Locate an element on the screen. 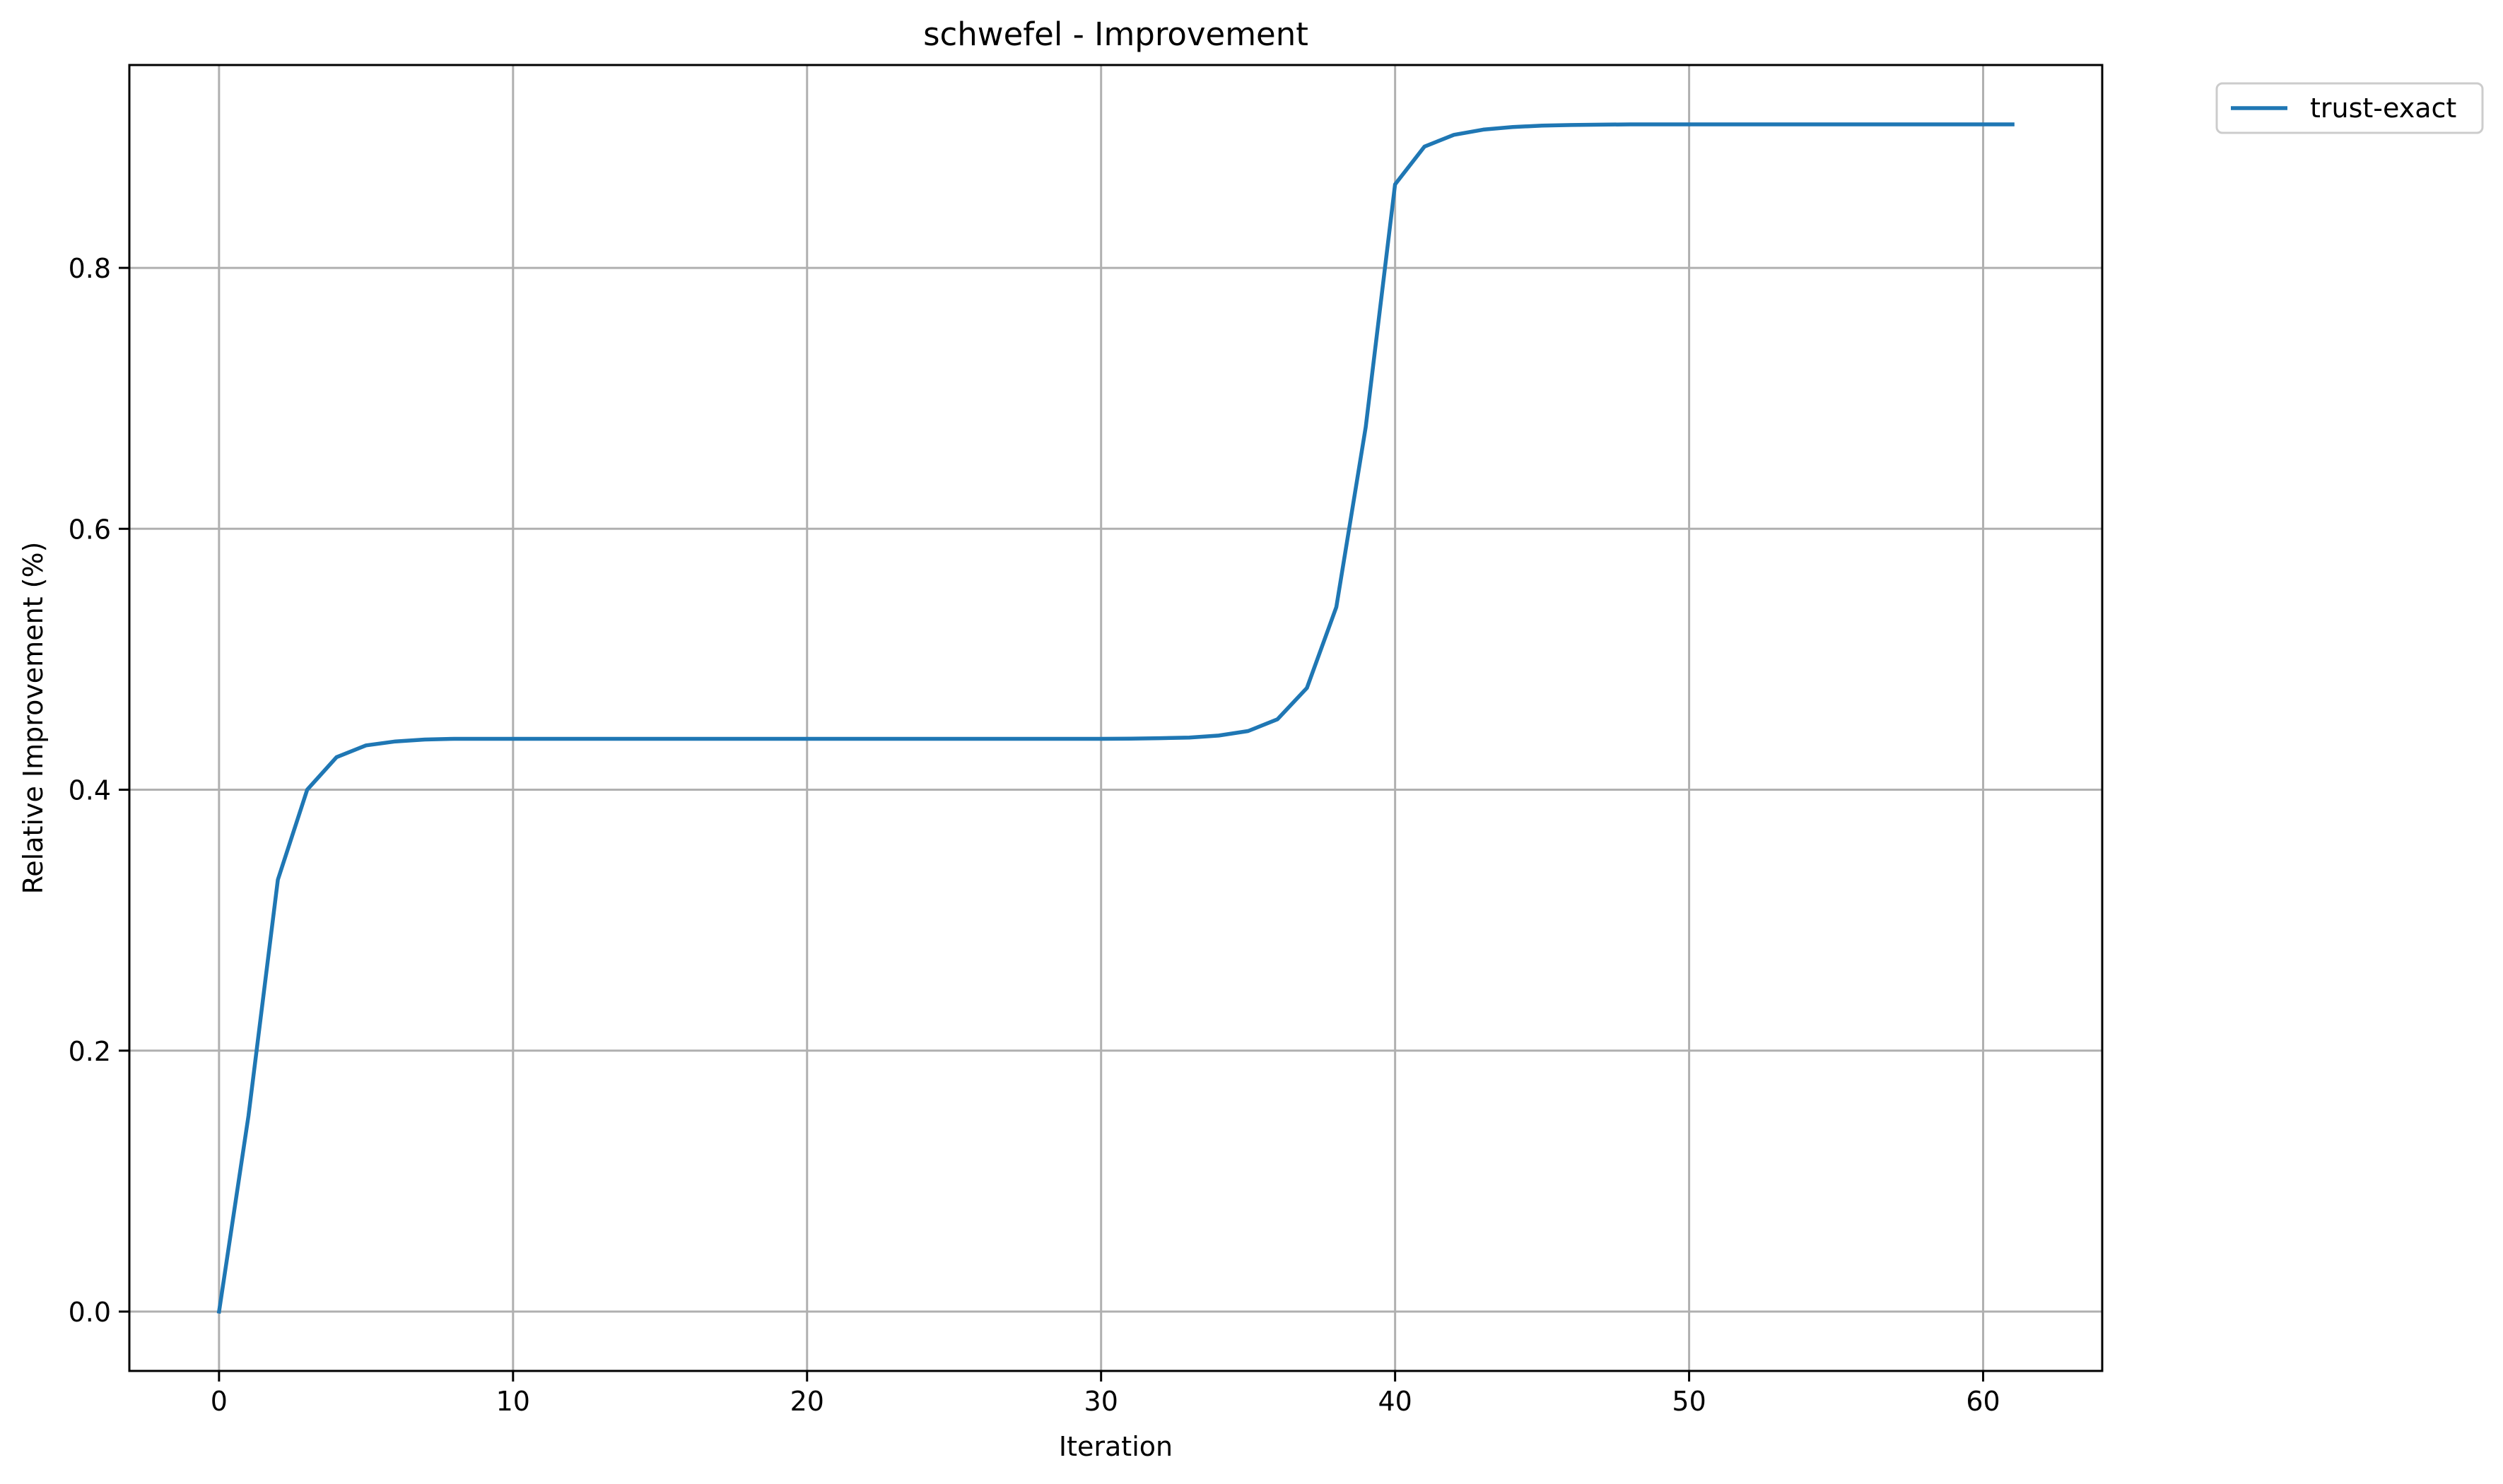  x-tick-label: 60 is located at coordinates (1983, 1401).